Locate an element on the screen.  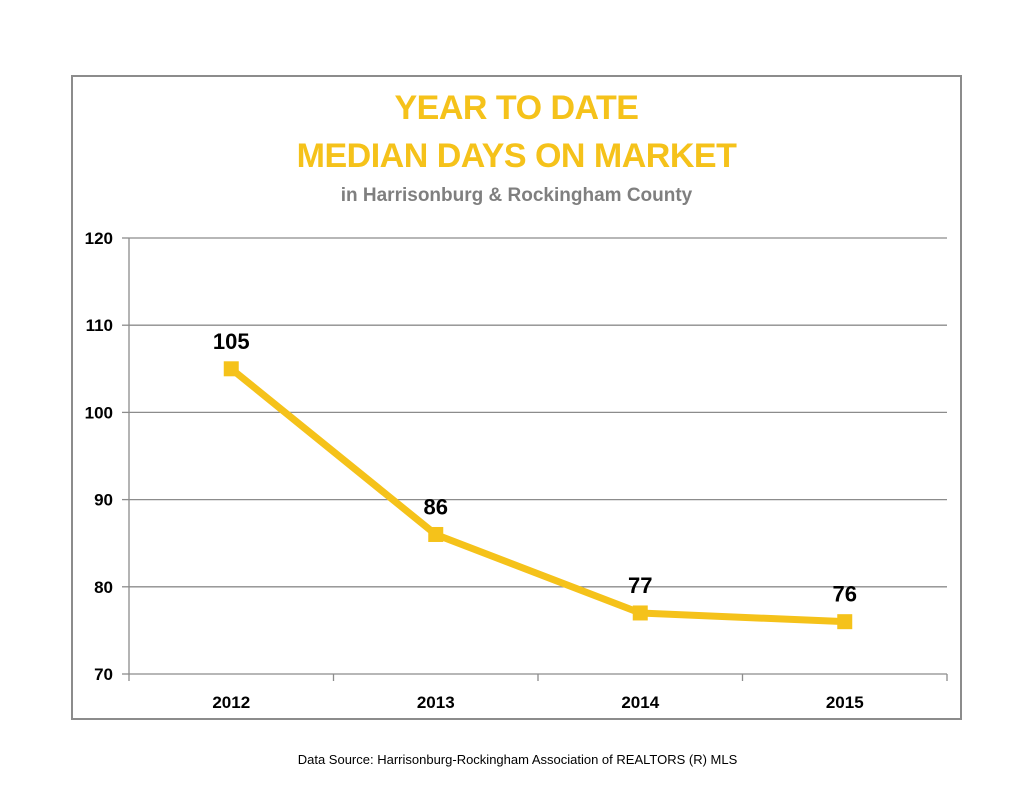
data-point-2014 is located at coordinates (640, 613).